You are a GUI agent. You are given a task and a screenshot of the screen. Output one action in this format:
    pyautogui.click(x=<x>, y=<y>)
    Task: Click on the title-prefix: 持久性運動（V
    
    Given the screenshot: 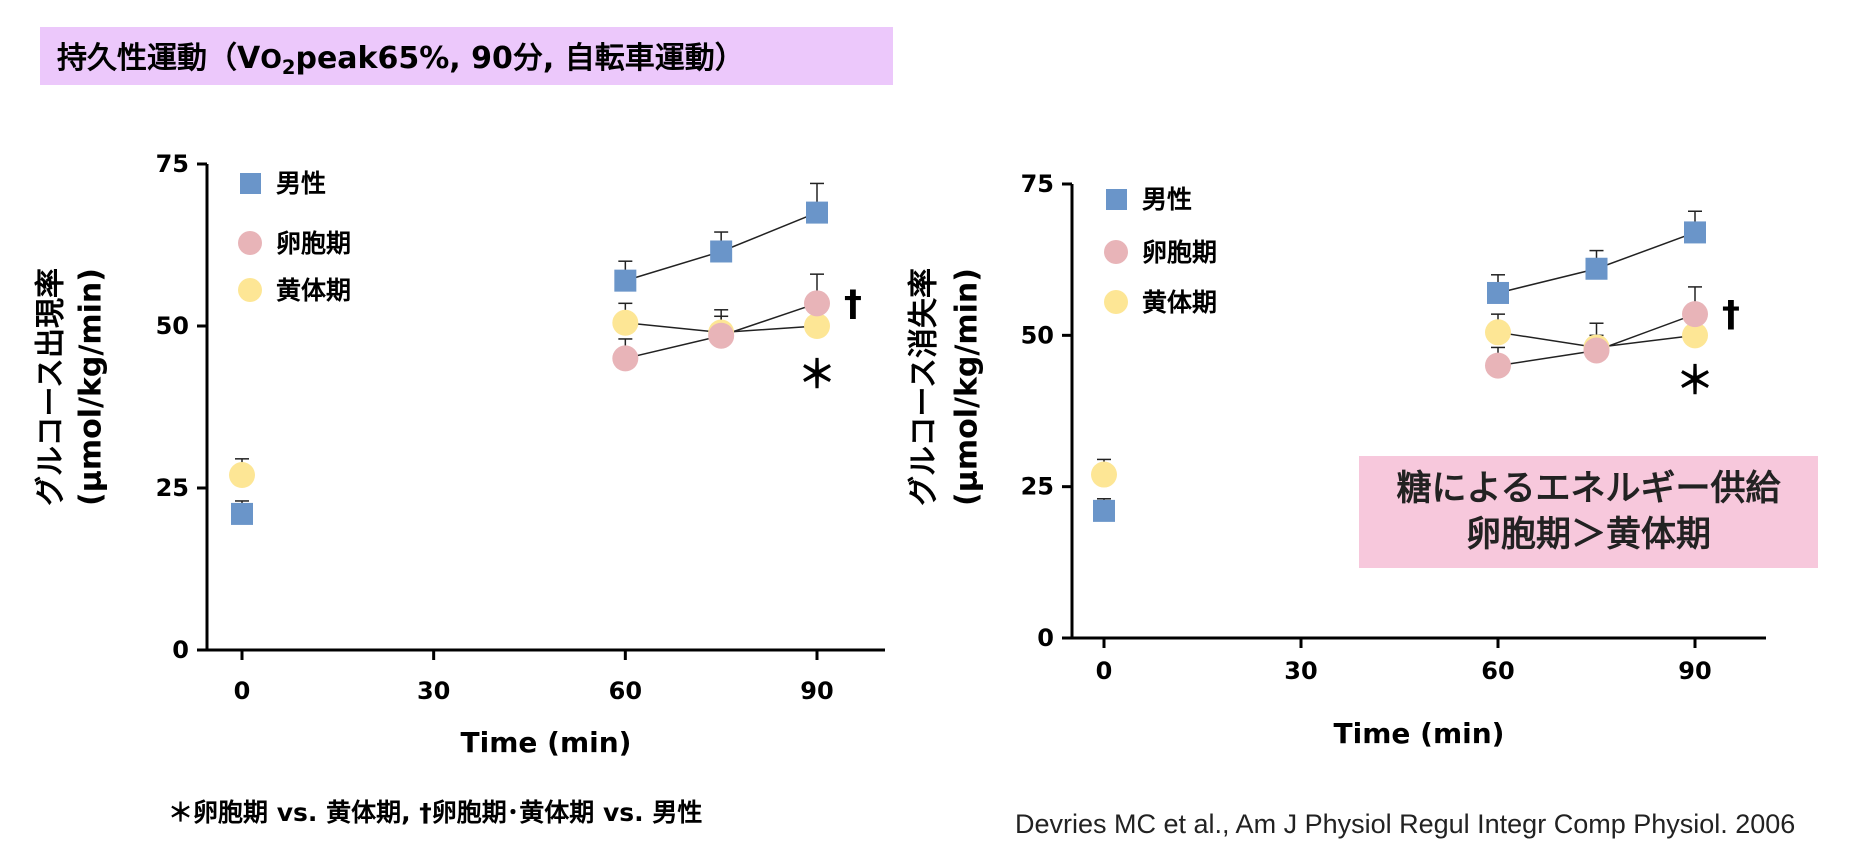 What is the action you would take?
    pyautogui.click(x=159, y=59)
    